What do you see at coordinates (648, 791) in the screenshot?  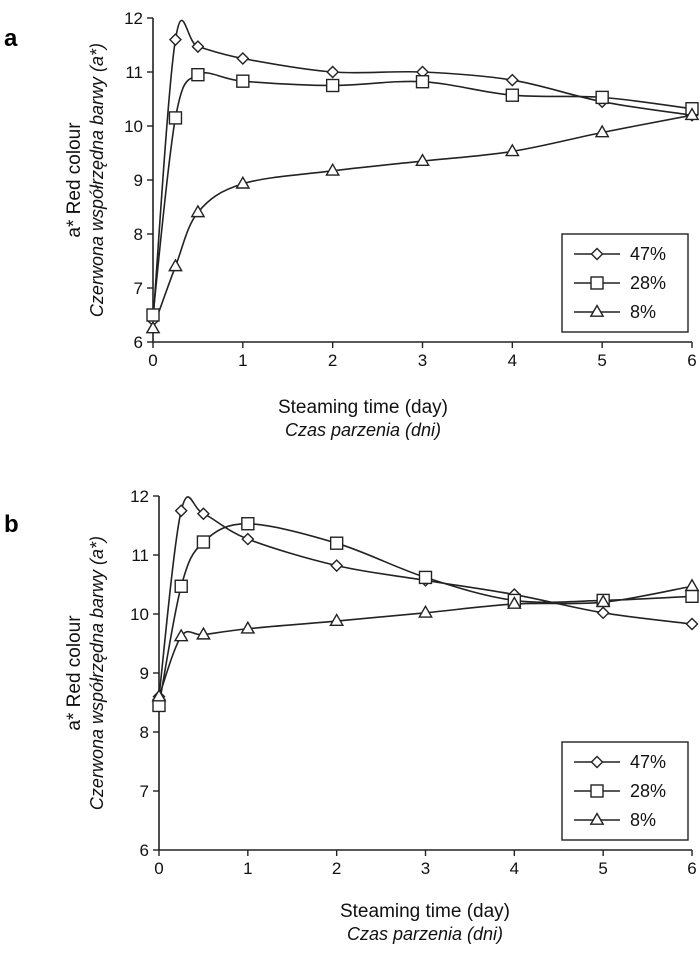 I see `legend-label-28pct-b: 28%` at bounding box center [648, 791].